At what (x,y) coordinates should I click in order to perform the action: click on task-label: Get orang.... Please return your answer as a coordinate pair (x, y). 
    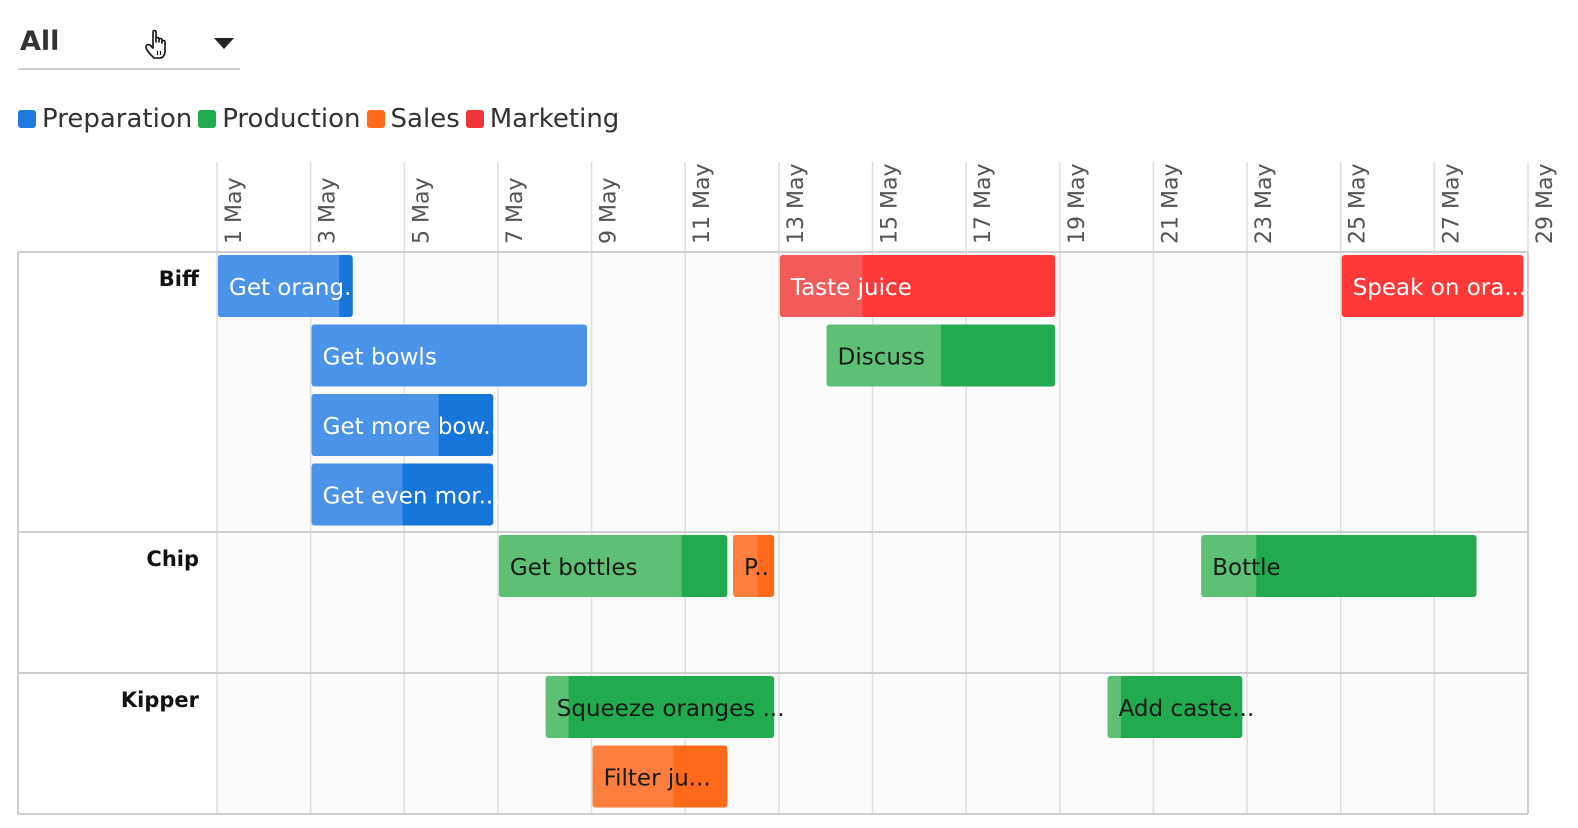
    Looking at the image, I should click on (297, 288).